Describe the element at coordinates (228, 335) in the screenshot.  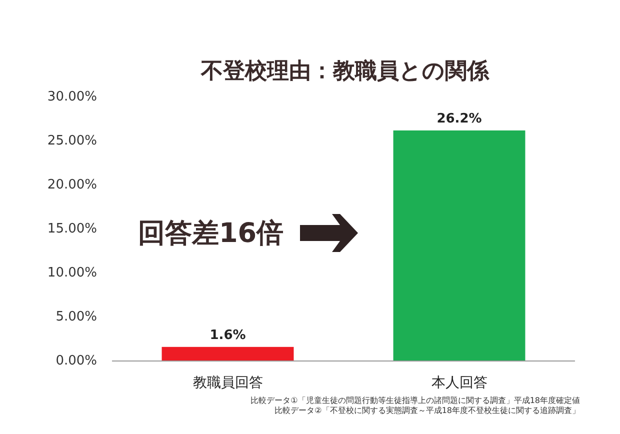
I see `data-label: 1.6%` at that location.